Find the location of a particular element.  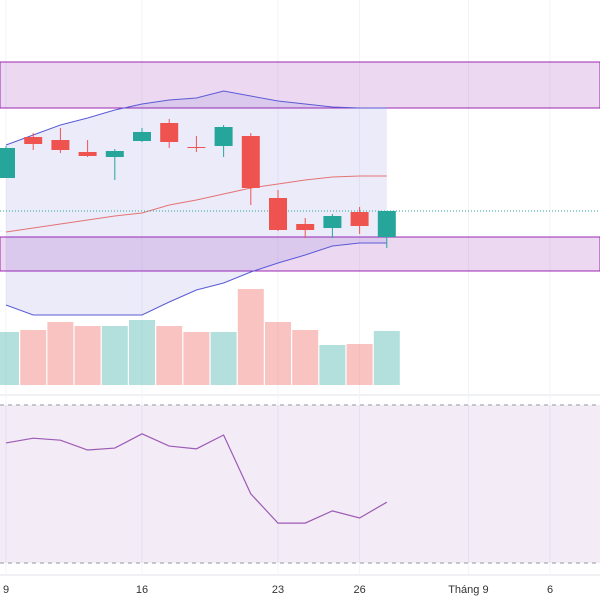

rsi-line is located at coordinates (196, 478).